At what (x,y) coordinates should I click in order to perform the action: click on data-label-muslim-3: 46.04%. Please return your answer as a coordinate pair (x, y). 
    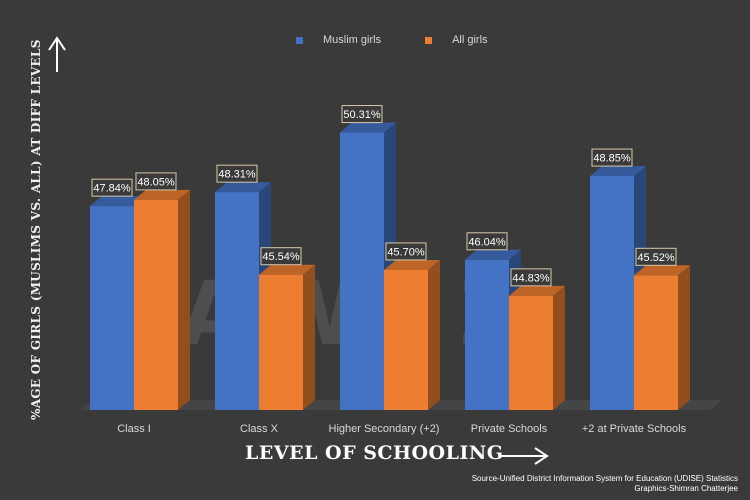
    Looking at the image, I should click on (487, 242).